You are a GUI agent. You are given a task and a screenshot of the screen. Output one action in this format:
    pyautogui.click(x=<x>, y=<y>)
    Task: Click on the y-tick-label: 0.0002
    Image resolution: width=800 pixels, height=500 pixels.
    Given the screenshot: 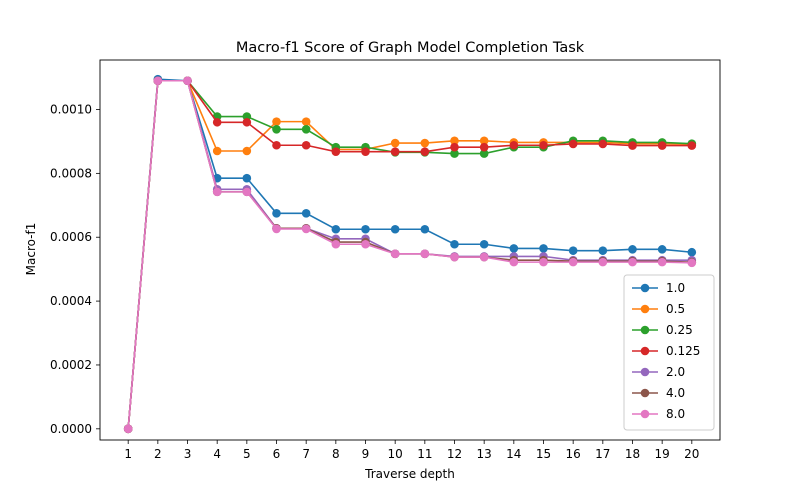 What is the action you would take?
    pyautogui.click(x=71, y=365)
    